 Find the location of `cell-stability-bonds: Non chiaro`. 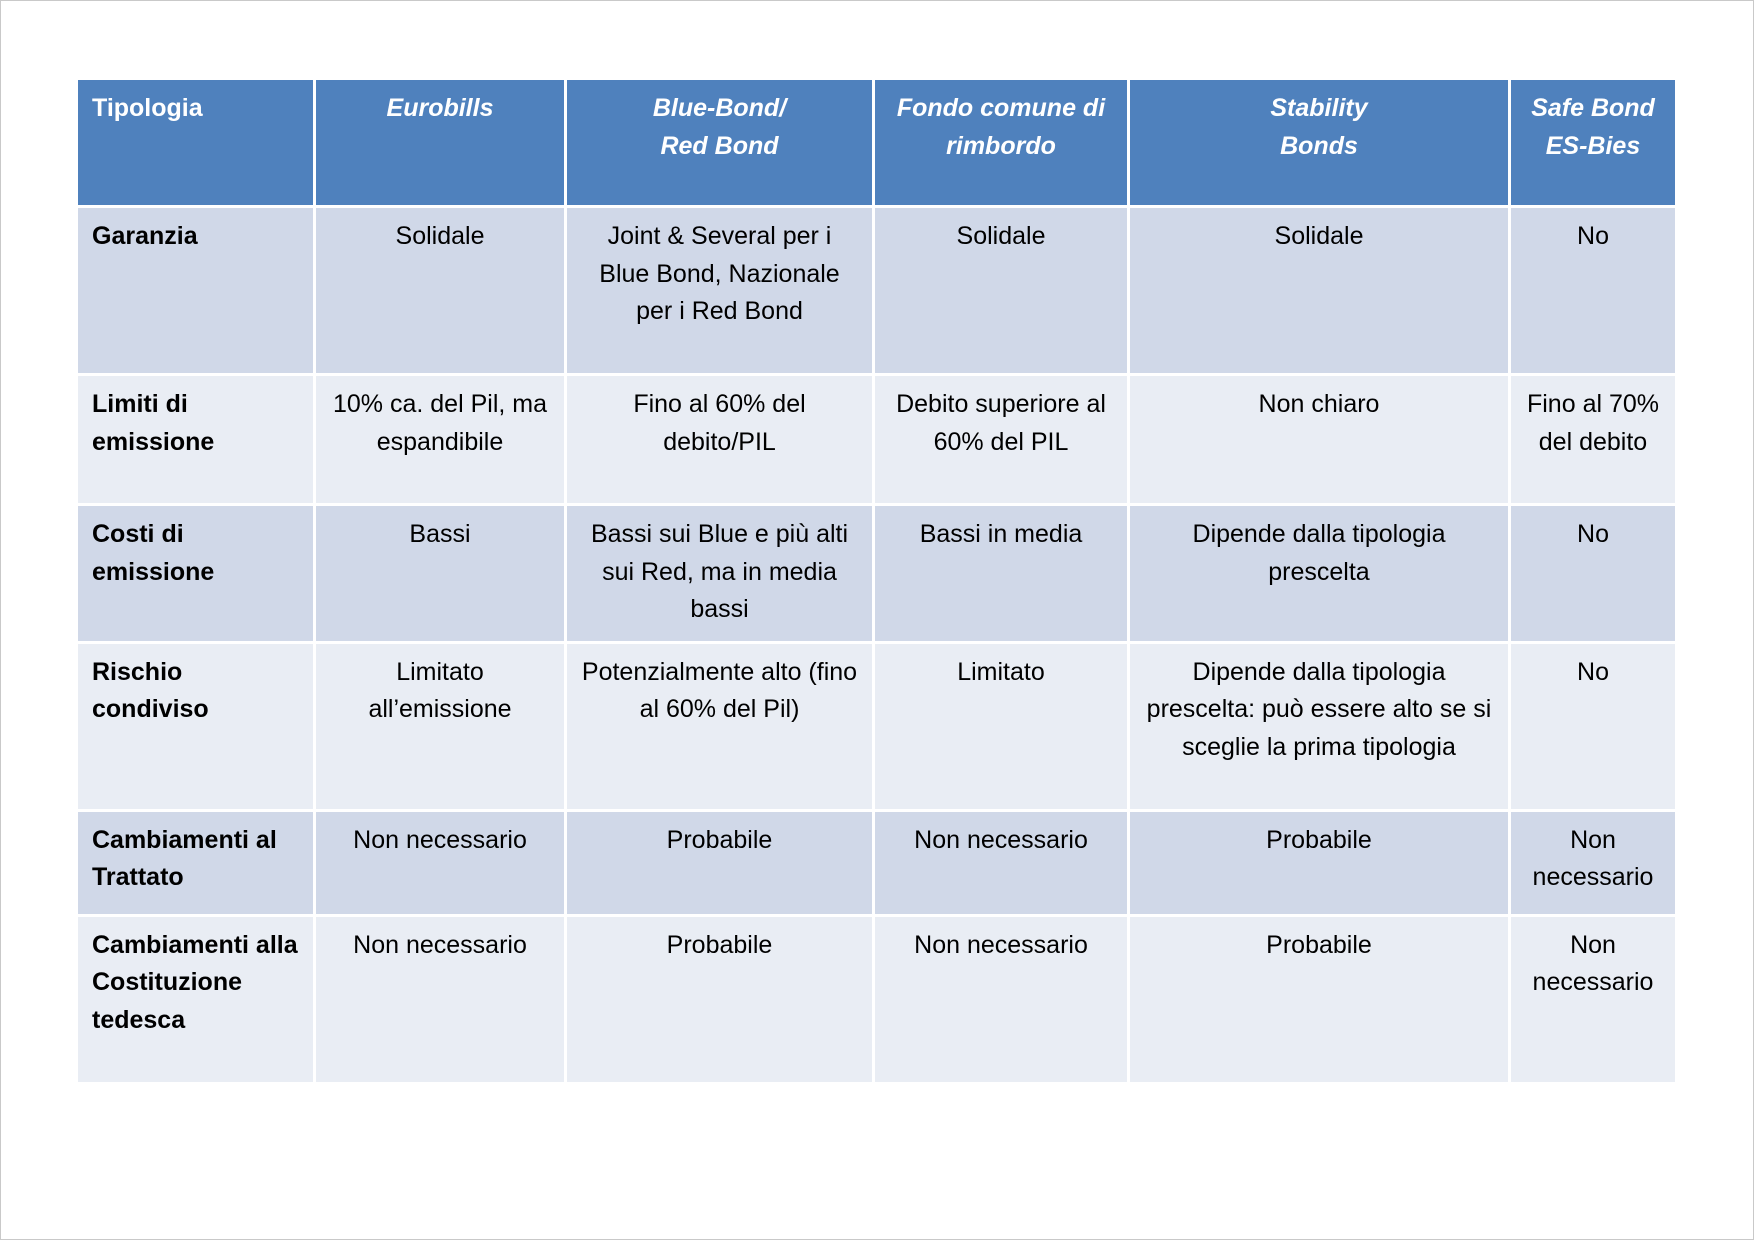

cell-stability-bonds: Non chiaro is located at coordinates (1319, 439).